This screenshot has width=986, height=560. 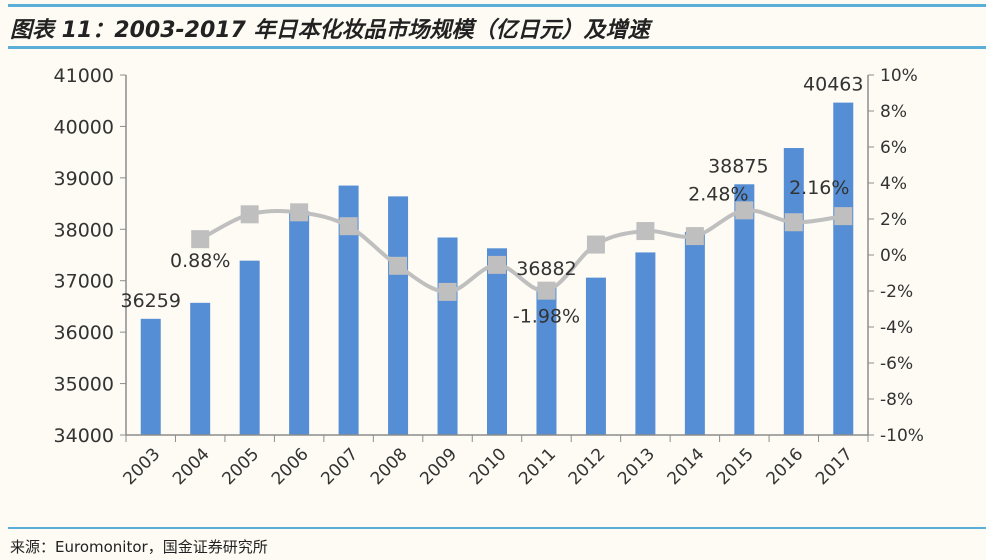 What do you see at coordinates (735, 466) in the screenshot?
I see `x-tick-label: 2015` at bounding box center [735, 466].